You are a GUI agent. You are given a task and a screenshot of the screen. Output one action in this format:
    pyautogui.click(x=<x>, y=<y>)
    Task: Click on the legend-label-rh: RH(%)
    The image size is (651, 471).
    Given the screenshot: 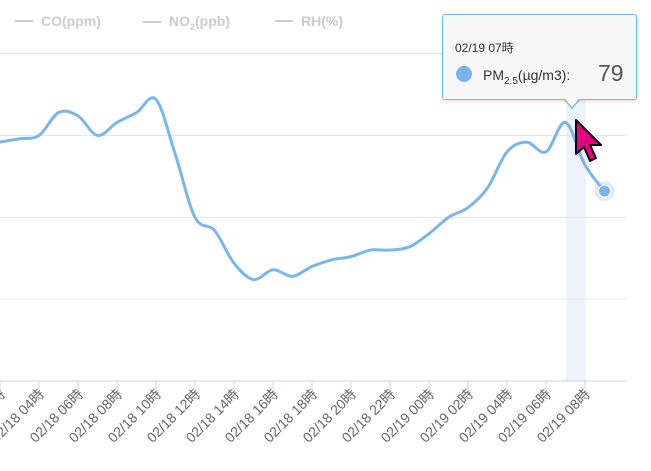 What is the action you would take?
    pyautogui.click(x=322, y=21)
    